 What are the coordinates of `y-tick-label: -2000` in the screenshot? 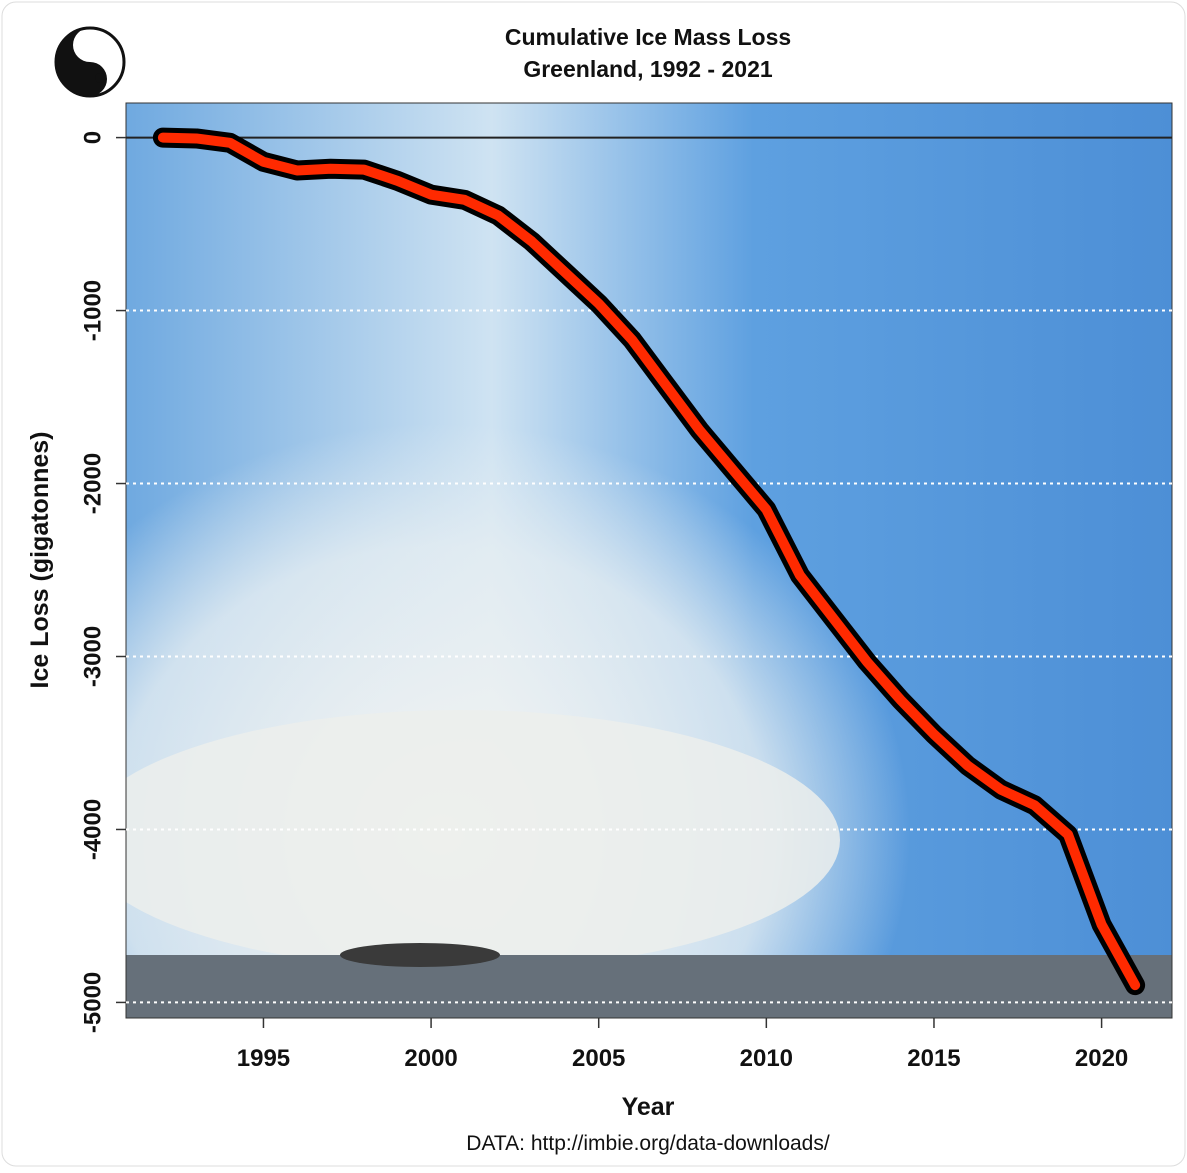 It's located at (92, 483).